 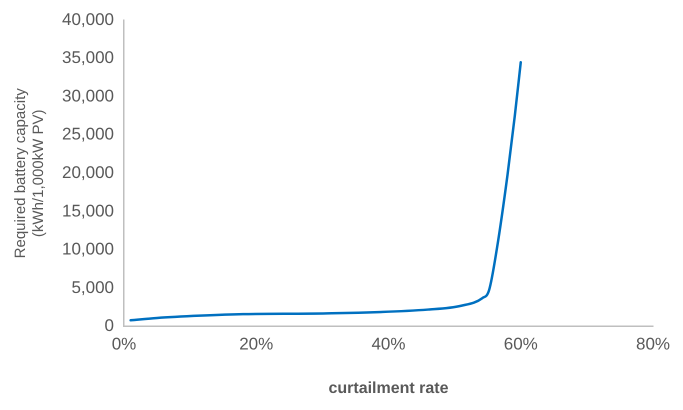 What do you see at coordinates (256, 344) in the screenshot?
I see `x-tick-label: 20%` at bounding box center [256, 344].